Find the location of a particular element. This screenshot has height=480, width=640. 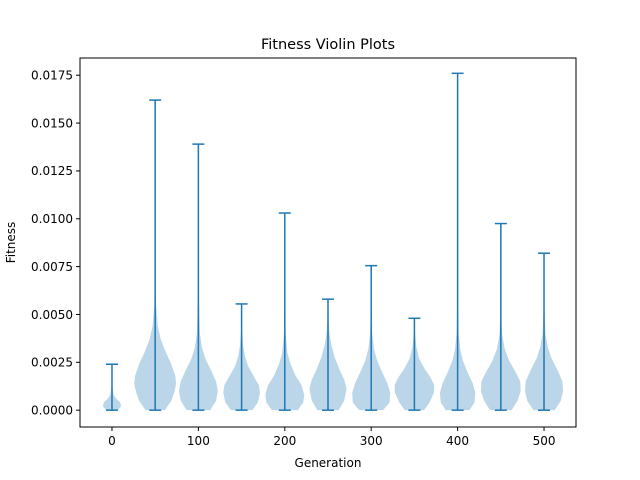

x-tick-label: 300 is located at coordinates (371, 441).